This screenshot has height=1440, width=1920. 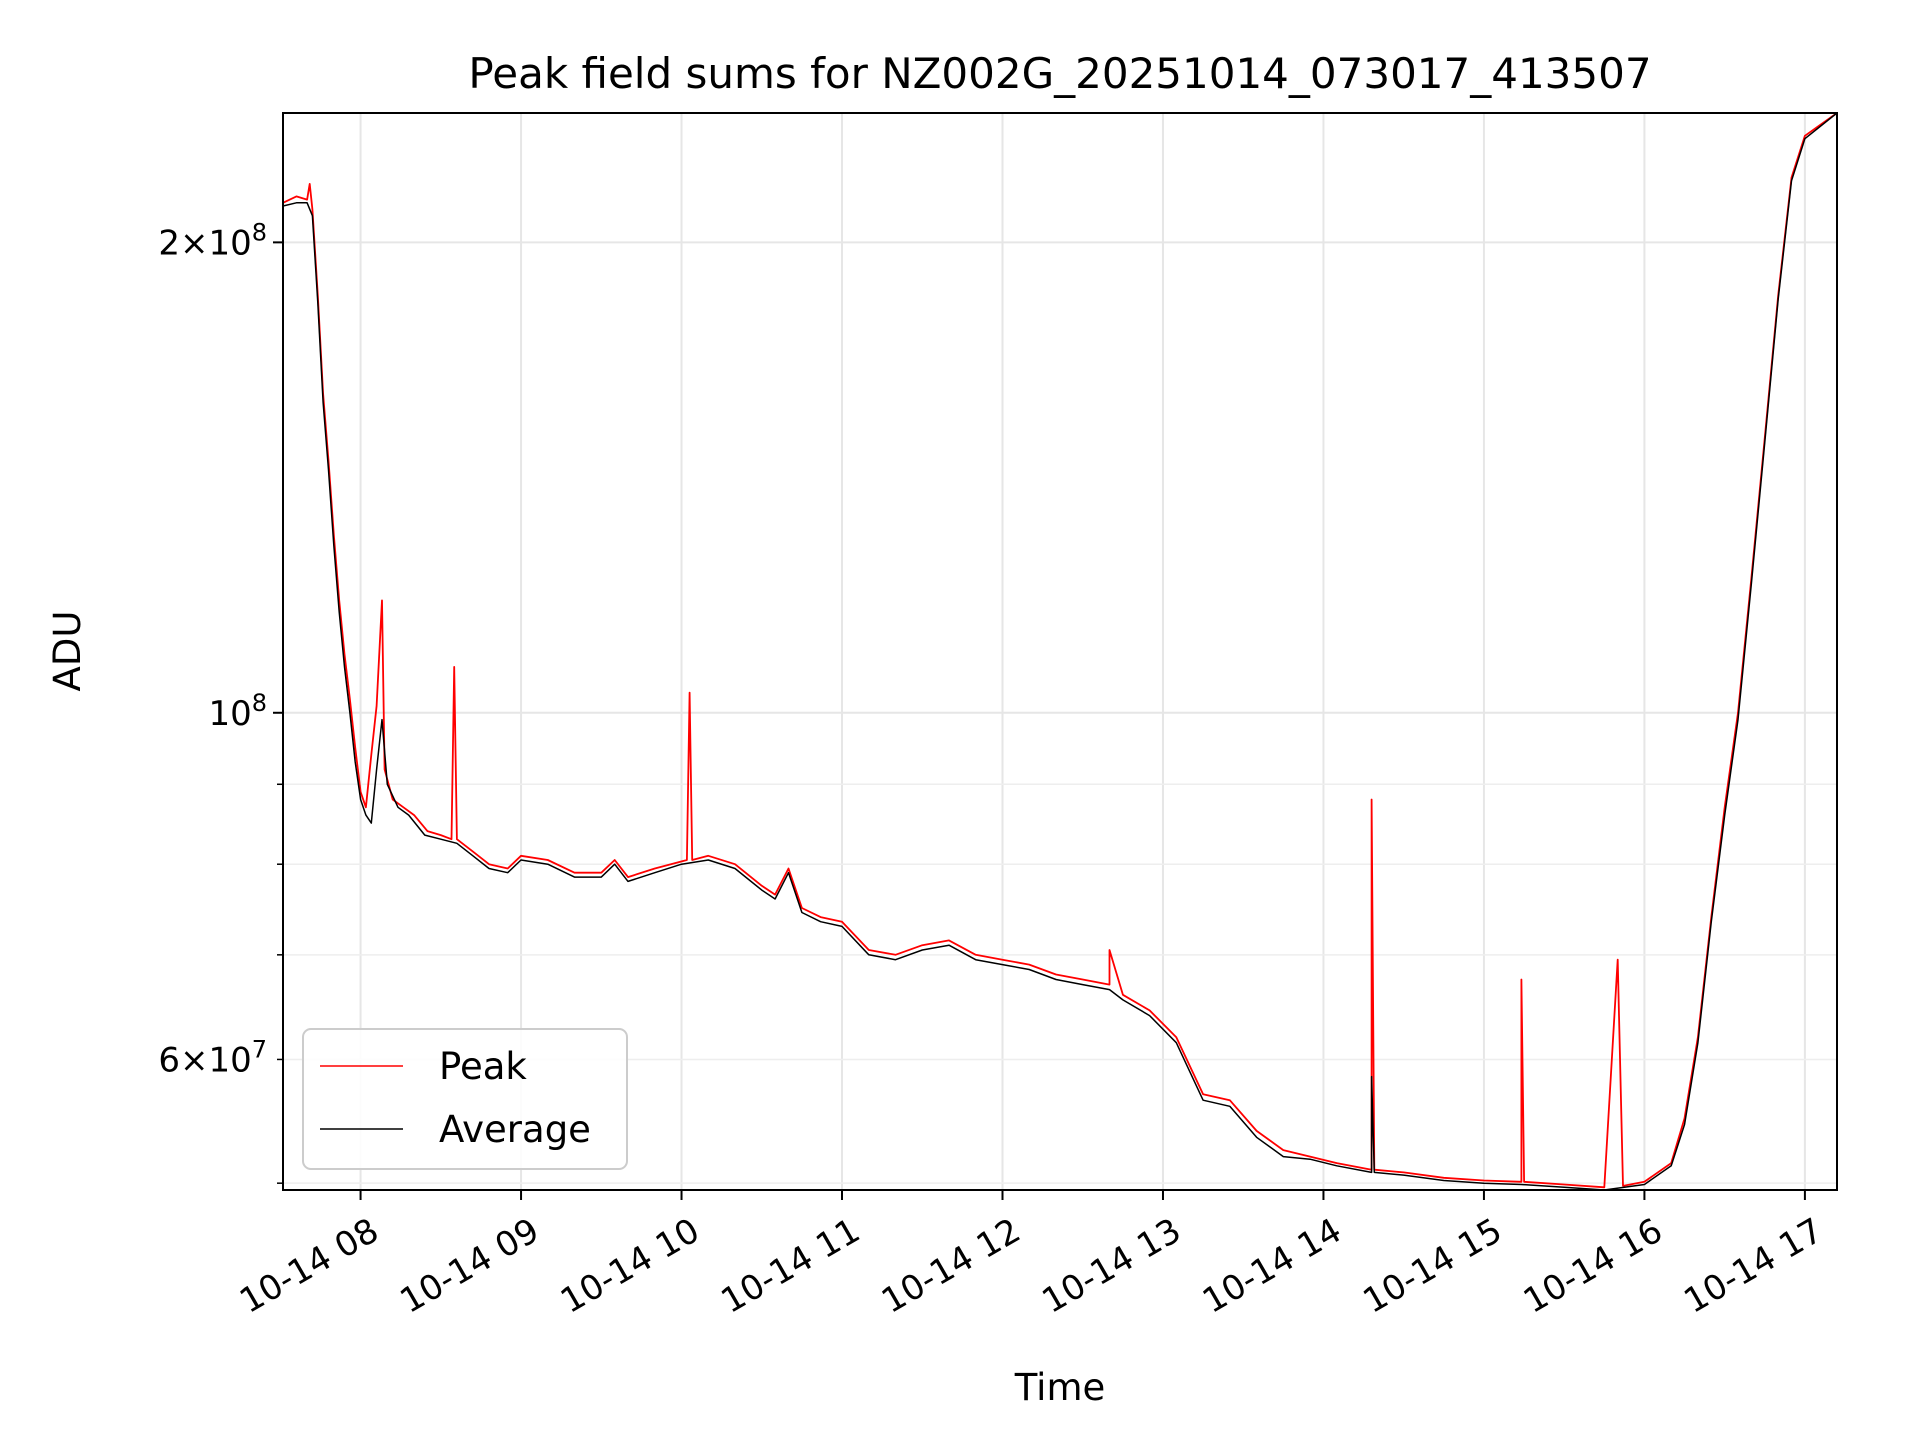 I want to click on y-tick-label: 2×108, so click(x=212, y=240).